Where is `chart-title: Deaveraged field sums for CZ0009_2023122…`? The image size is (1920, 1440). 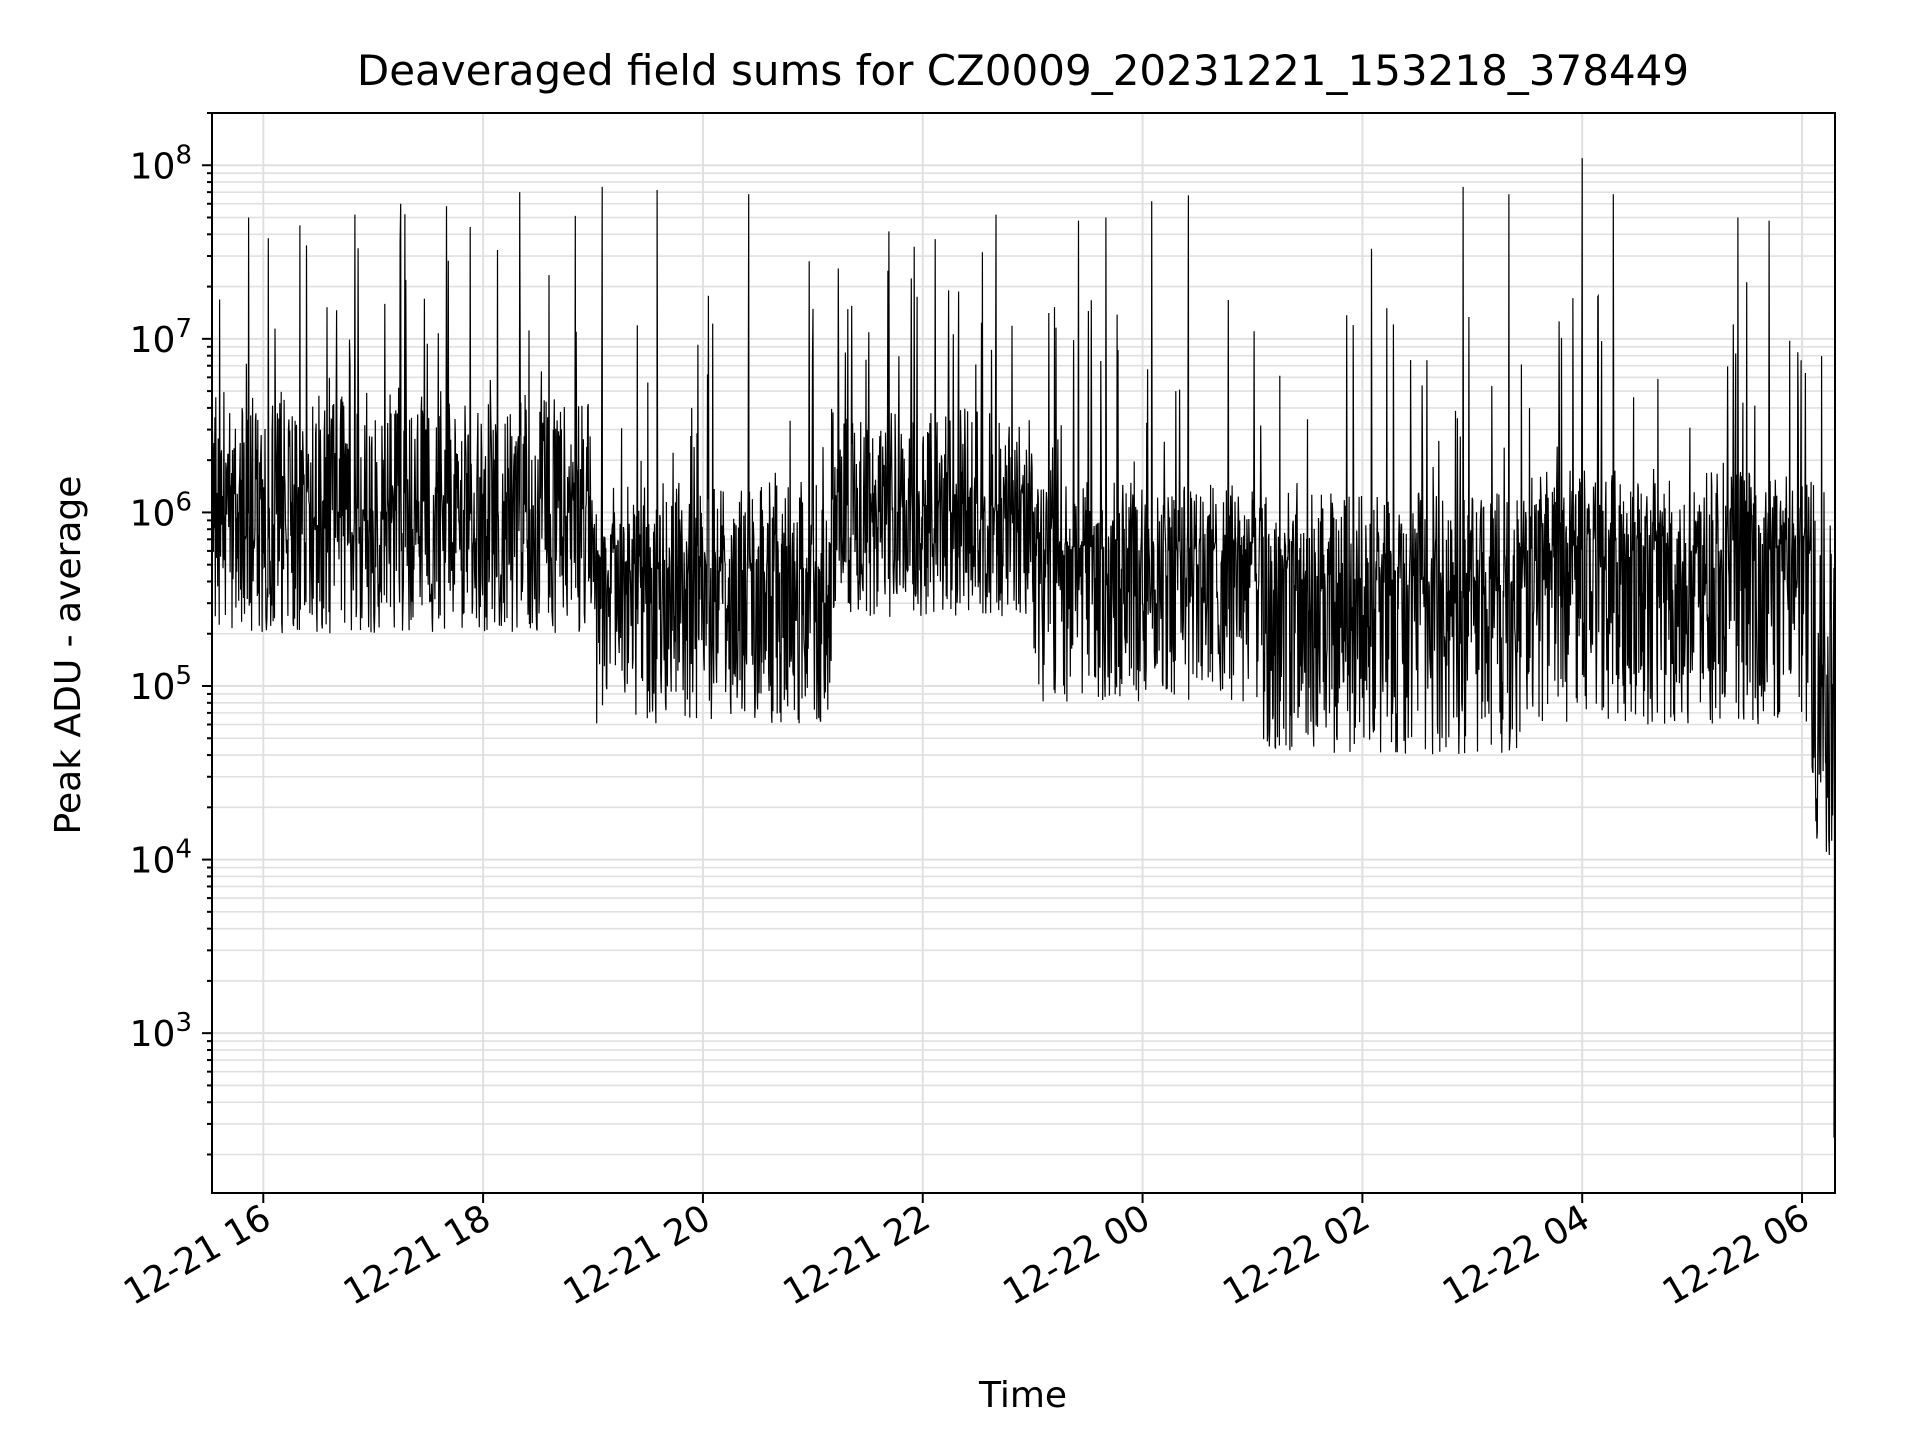 chart-title: Deaveraged field sums for CZ0009_2023122… is located at coordinates (1023, 70).